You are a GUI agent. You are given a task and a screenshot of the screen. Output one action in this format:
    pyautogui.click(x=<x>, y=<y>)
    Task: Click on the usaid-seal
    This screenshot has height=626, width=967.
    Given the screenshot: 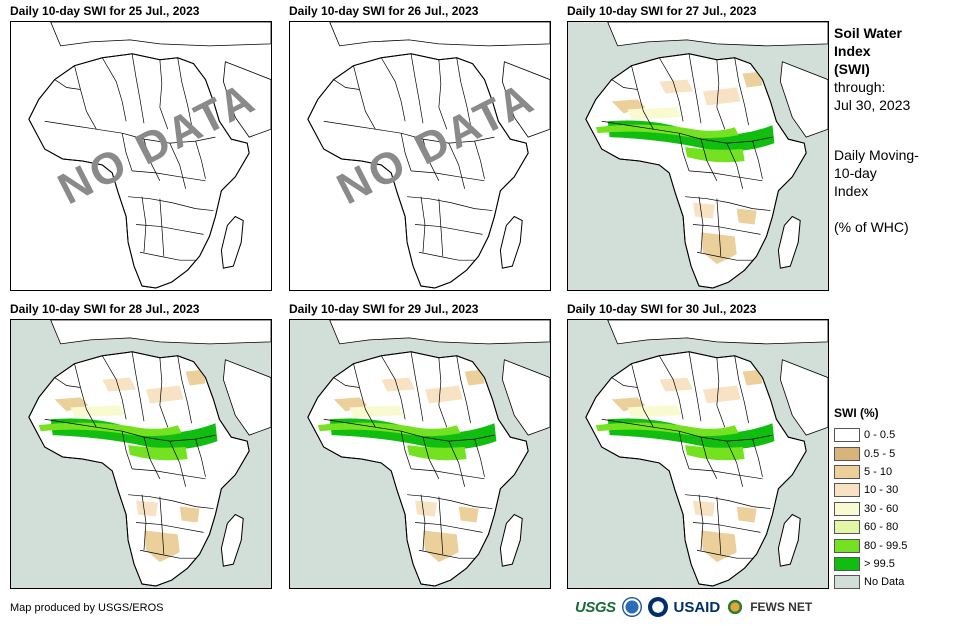 What is the action you would take?
    pyautogui.click(x=657, y=607)
    